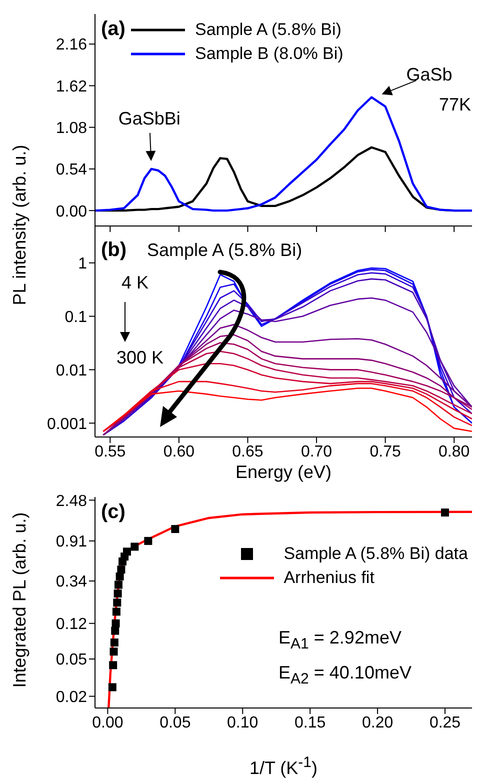 This screenshot has height=779, width=482. I want to click on x-tick-label: 0.20, so click(378, 723).